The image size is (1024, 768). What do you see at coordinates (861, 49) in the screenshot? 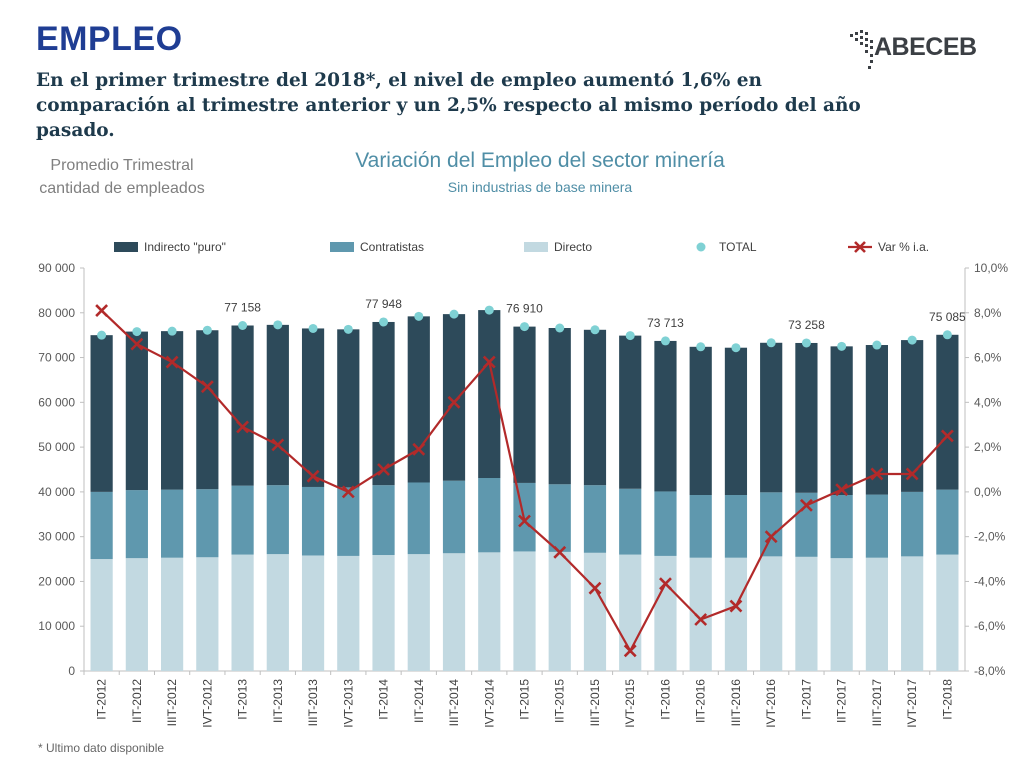
I see `abeceb-logo-icon` at bounding box center [861, 49].